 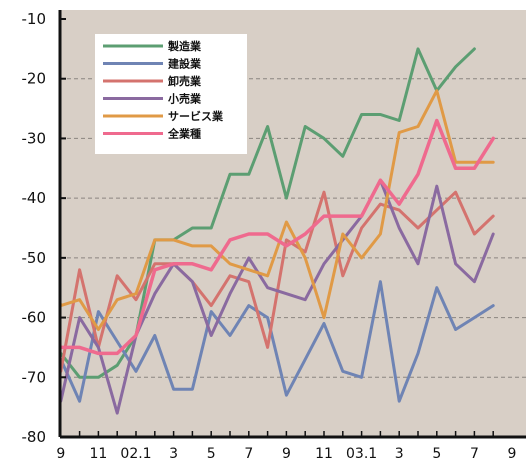 What do you see at coordinates (185, 64) in the screenshot?
I see `legend-label: 建設業` at bounding box center [185, 64].